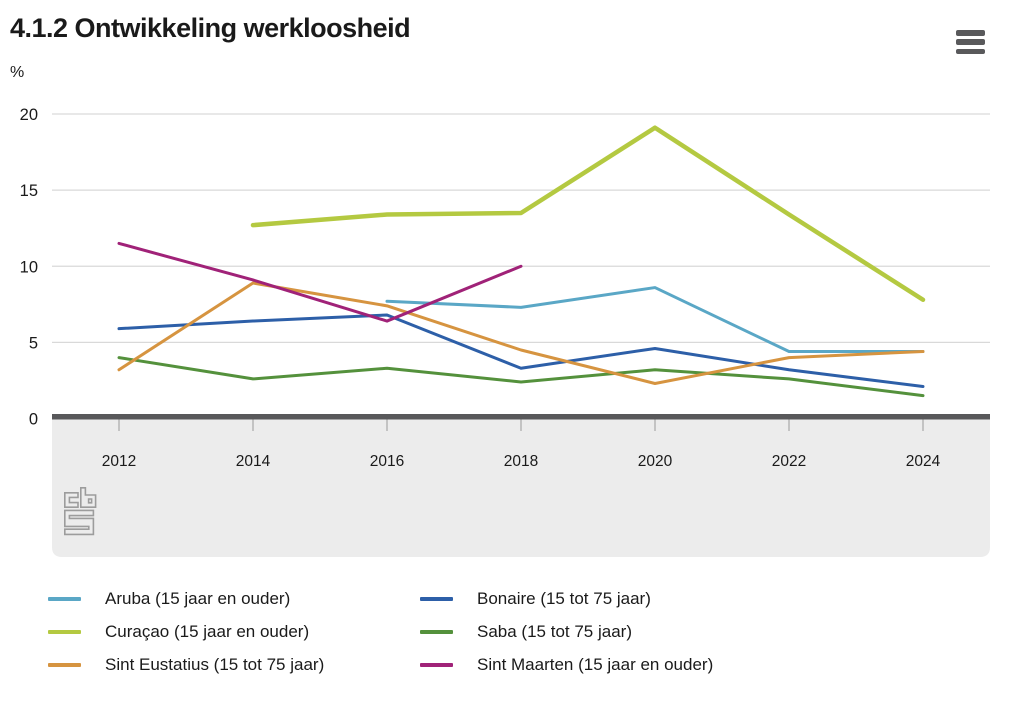  What do you see at coordinates (253, 461) in the screenshot?
I see `x-tick-label: 2014` at bounding box center [253, 461].